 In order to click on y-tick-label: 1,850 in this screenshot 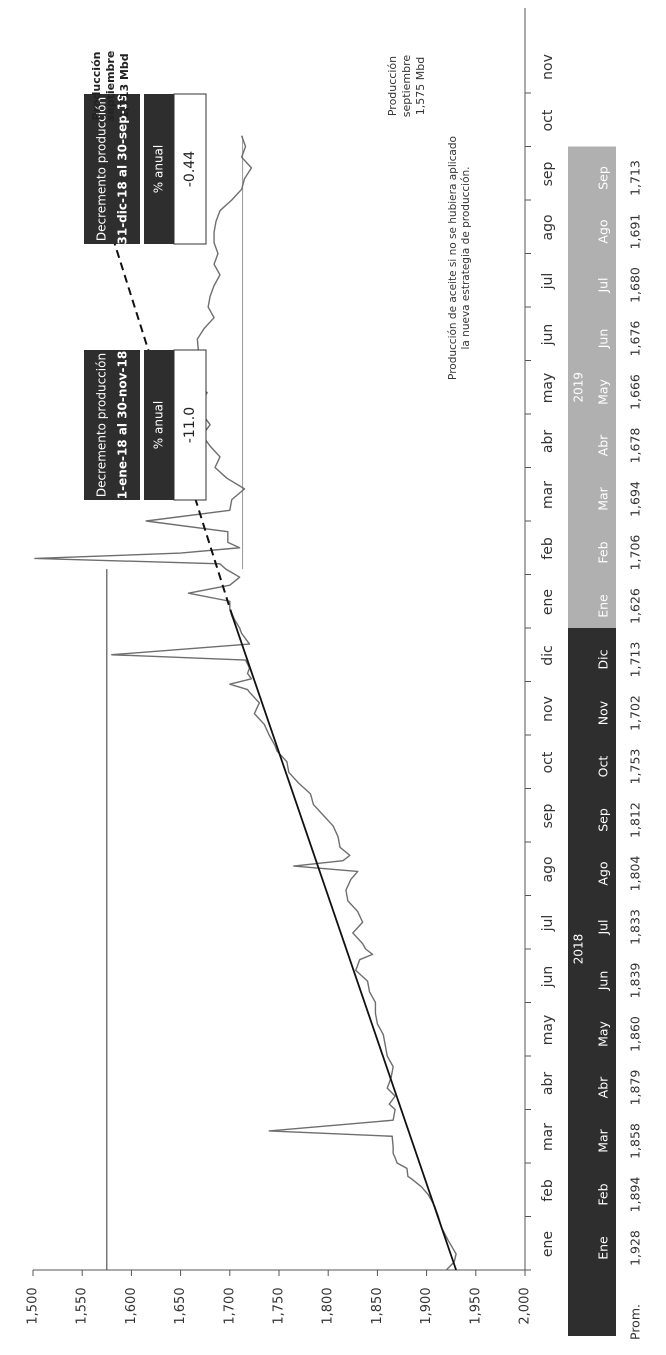, I will do `click(377, 1305)`.